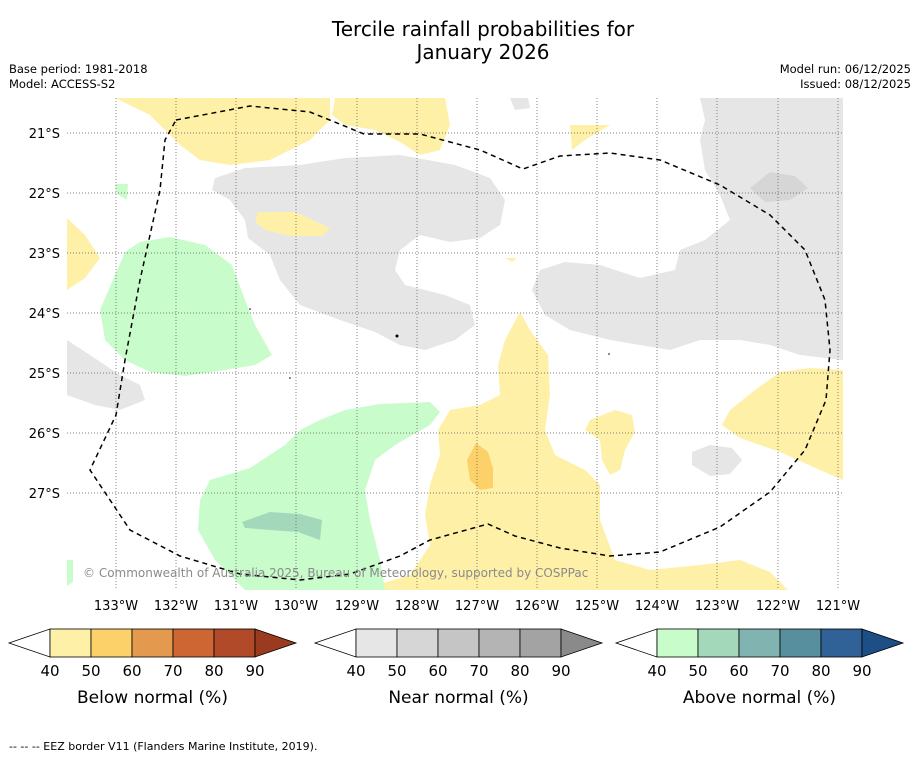  Describe the element at coordinates (44, 134) in the screenshot. I see `lat-label: 21°S` at that location.